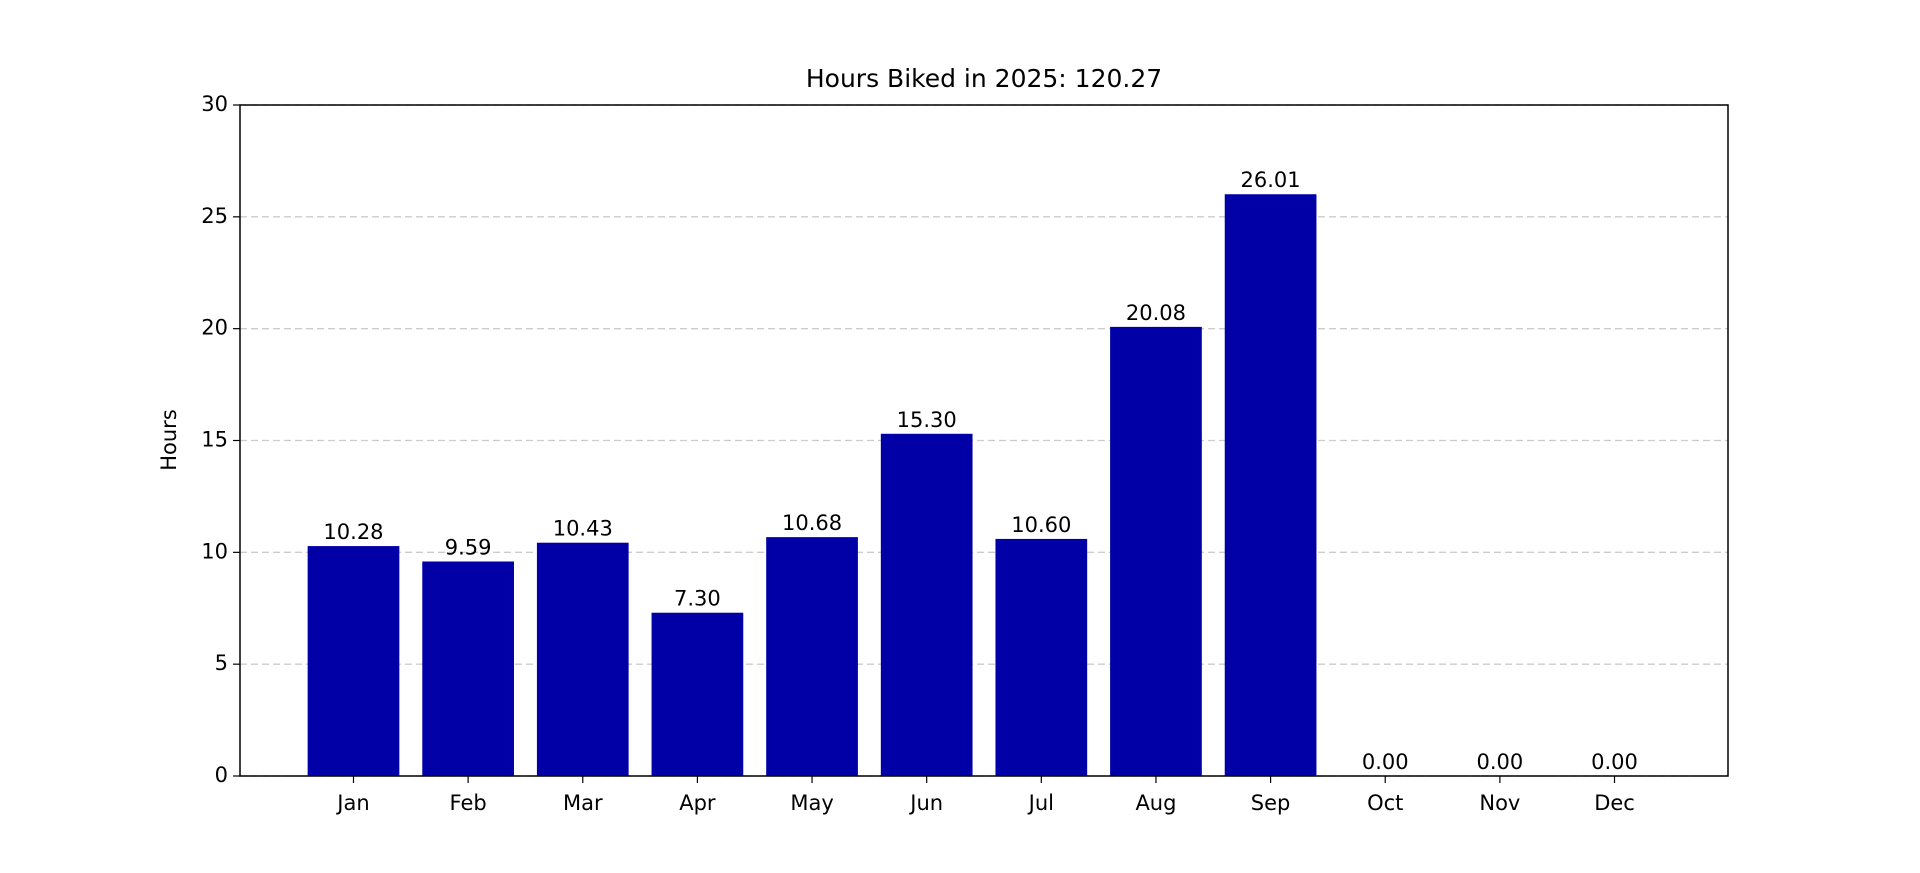 This screenshot has height=873, width=1920. I want to click on value-label: 10.43, so click(583, 529).